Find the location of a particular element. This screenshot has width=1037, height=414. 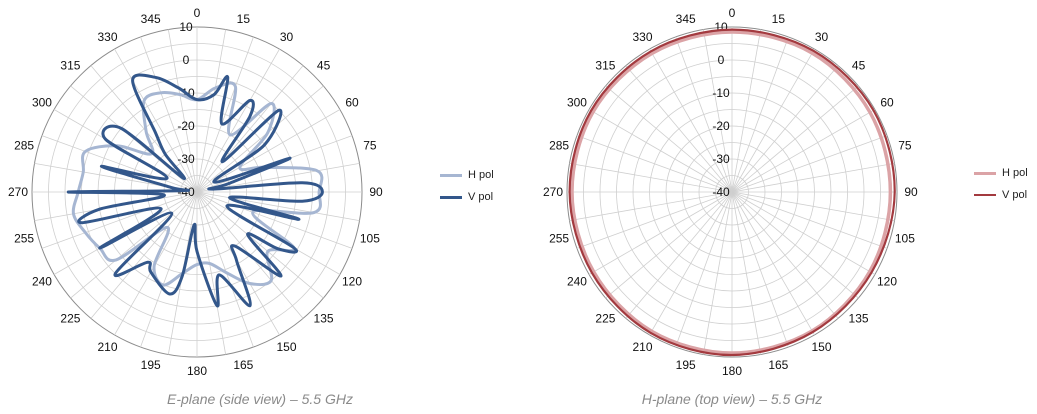

legend-swatch-h-pol is located at coordinates (451, 175).